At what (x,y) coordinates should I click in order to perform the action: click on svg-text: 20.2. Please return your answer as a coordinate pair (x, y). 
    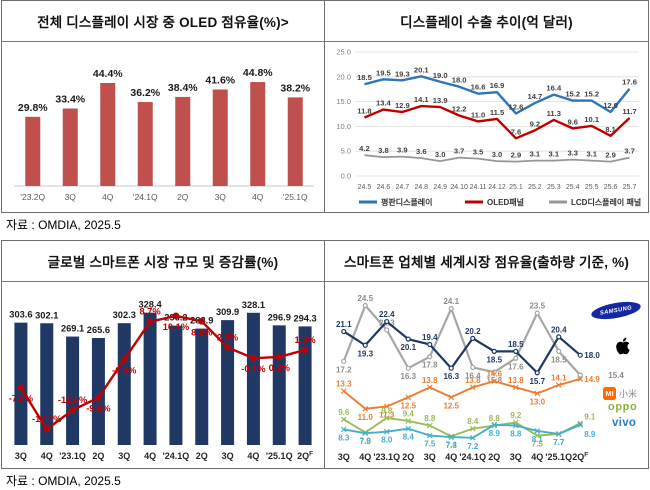
    Looking at the image, I should click on (473, 331).